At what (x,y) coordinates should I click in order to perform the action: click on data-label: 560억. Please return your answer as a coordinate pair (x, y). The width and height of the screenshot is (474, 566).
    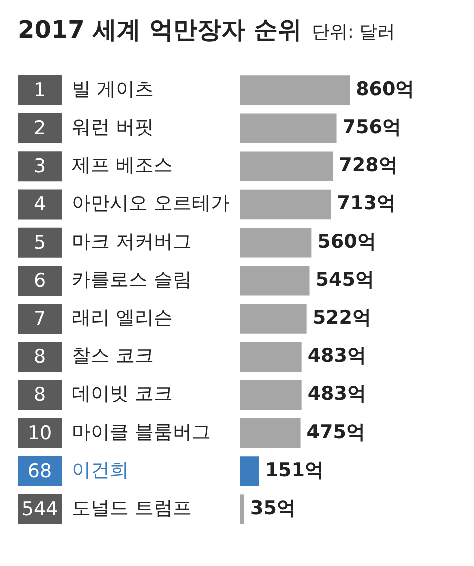
    Looking at the image, I should click on (347, 241).